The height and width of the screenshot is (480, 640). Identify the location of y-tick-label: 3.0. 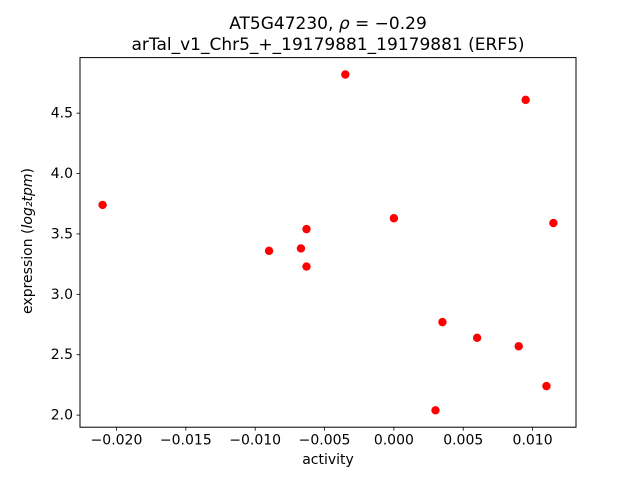
(62, 295).